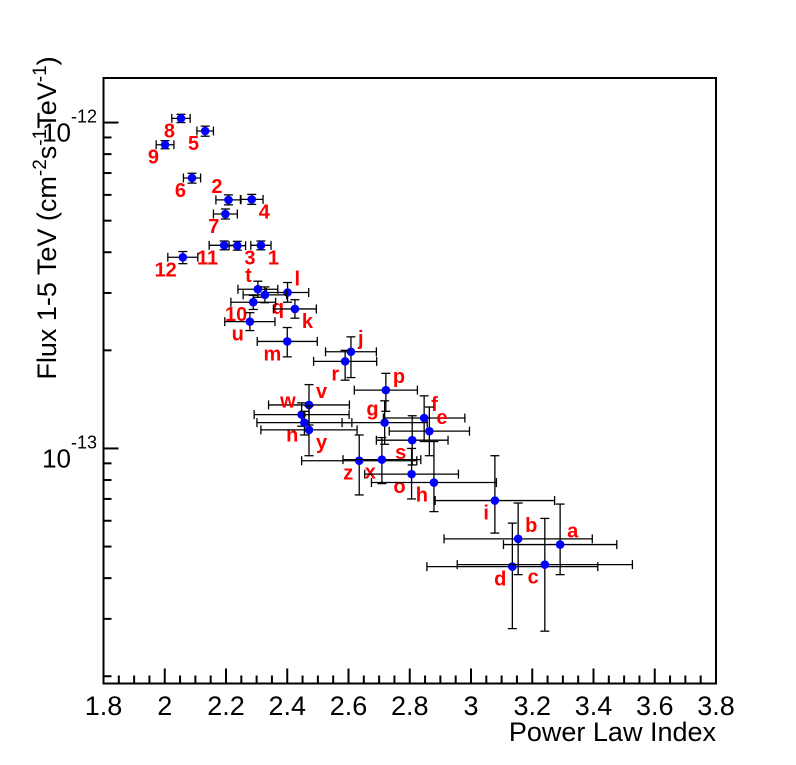 The image size is (796, 765). What do you see at coordinates (298, 279) in the screenshot?
I see `data-point-label: l` at bounding box center [298, 279].